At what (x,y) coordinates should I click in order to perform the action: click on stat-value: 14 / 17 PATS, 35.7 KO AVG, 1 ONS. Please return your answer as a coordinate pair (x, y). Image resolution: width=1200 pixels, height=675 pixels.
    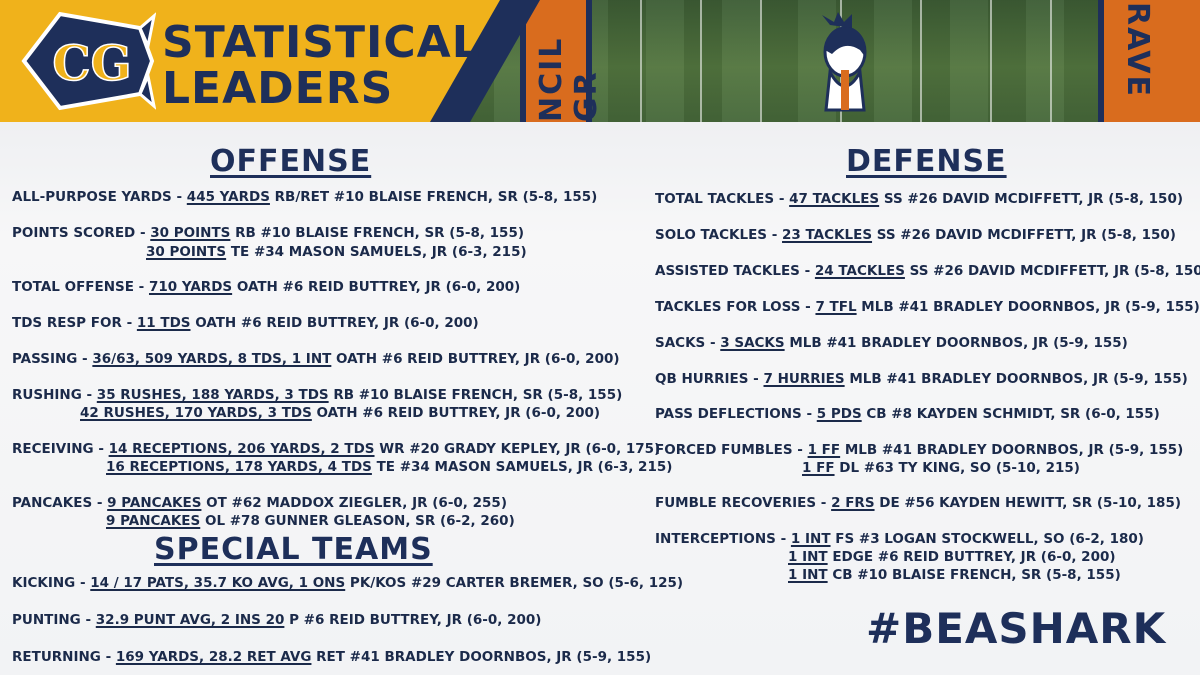
    Looking at the image, I should click on (218, 583).